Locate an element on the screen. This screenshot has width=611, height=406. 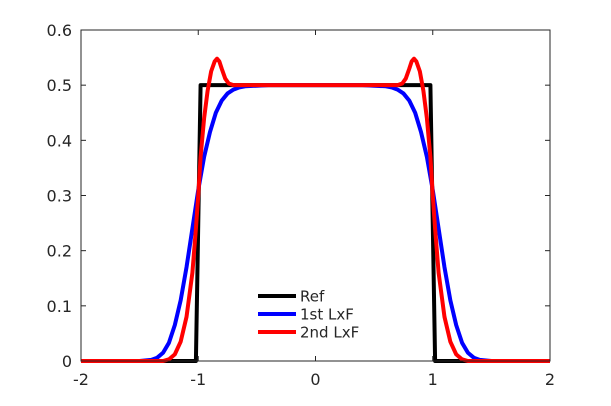
y-tick-label: 0.6 is located at coordinates (59, 30).